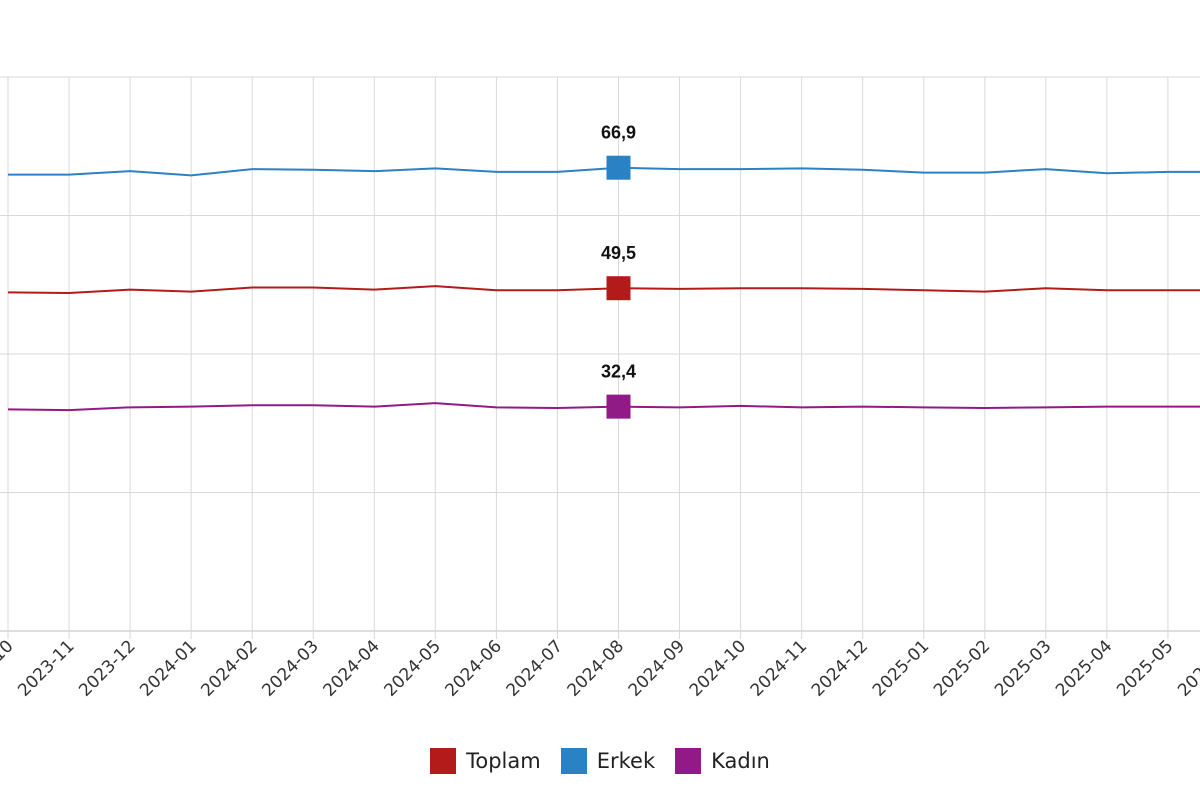  Describe the element at coordinates (573, 761) in the screenshot. I see `legend-swatch-erkek` at that location.